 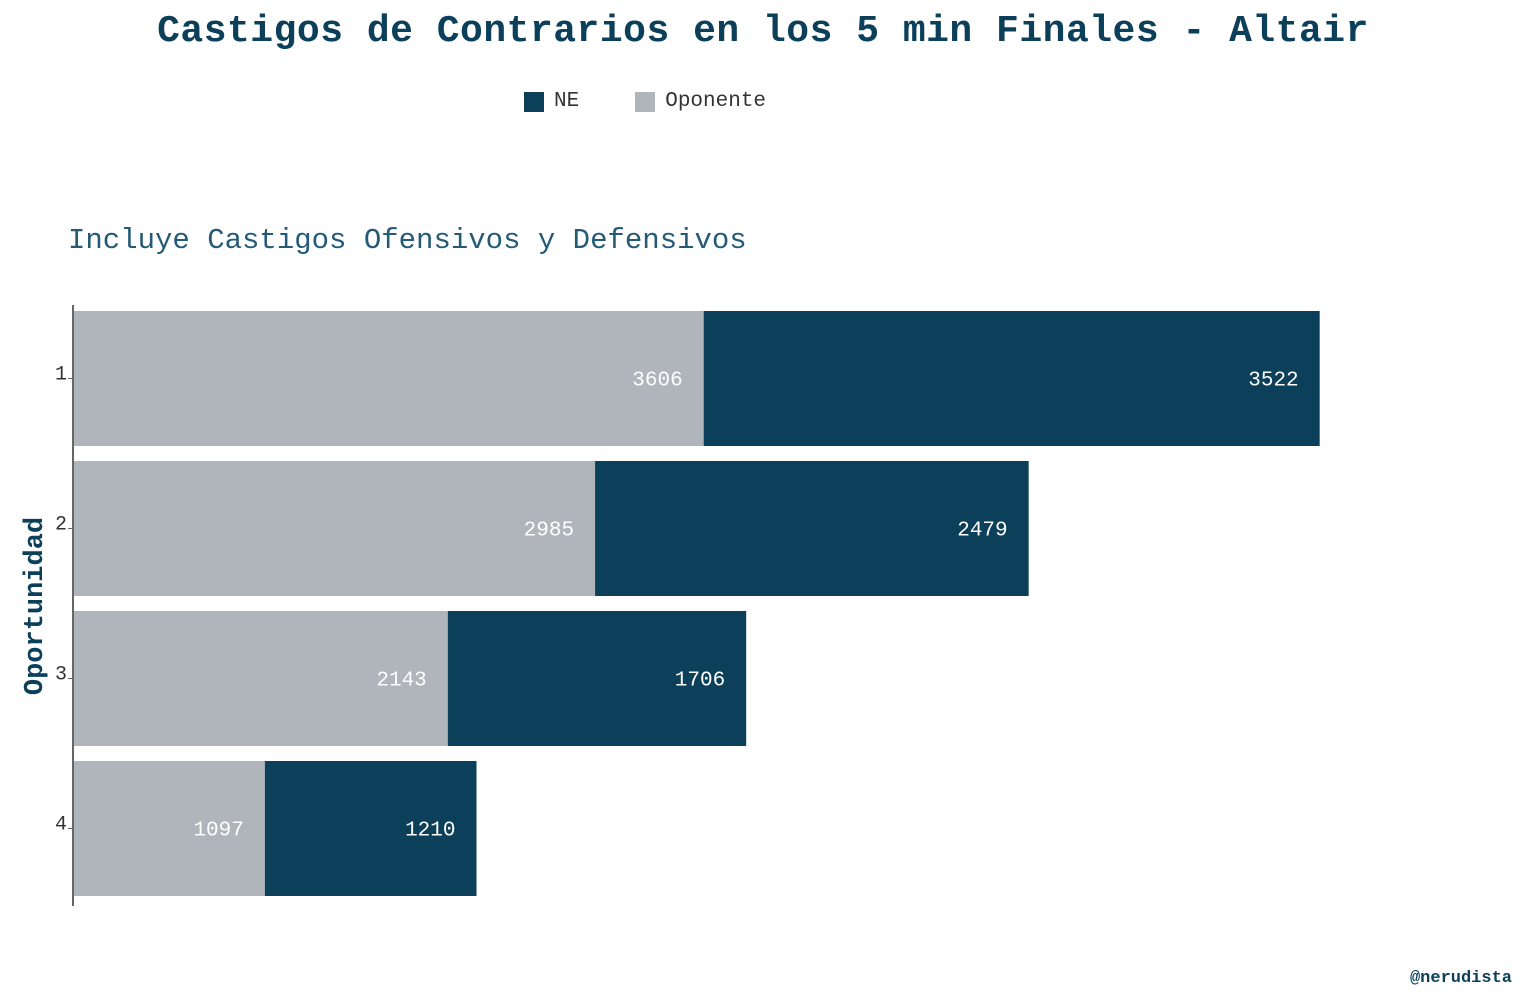 I want to click on value-label-ne-2: 2479, so click(x=982, y=531).